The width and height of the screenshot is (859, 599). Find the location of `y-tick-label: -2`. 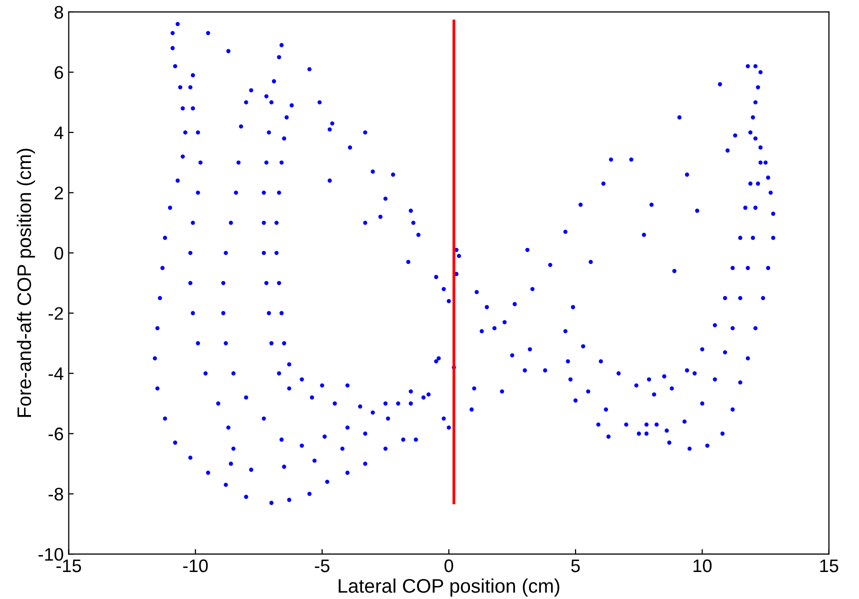

y-tick-label: -2 is located at coordinates (55, 313).